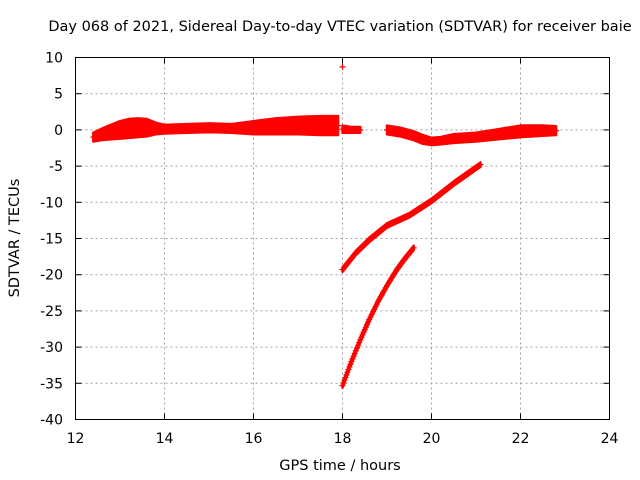  I want to click on x-tick-label: 24, so click(610, 439).